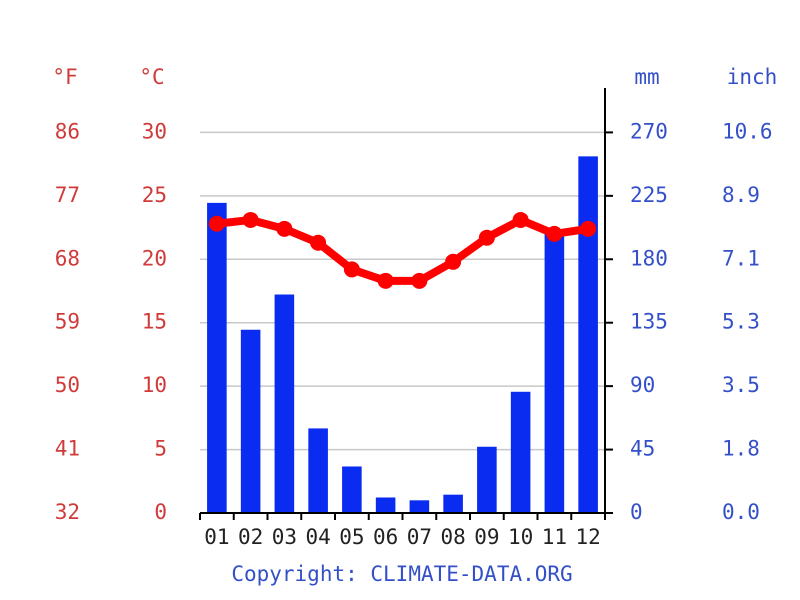  I want to click on y2-tick-label: 45, so click(642, 449).